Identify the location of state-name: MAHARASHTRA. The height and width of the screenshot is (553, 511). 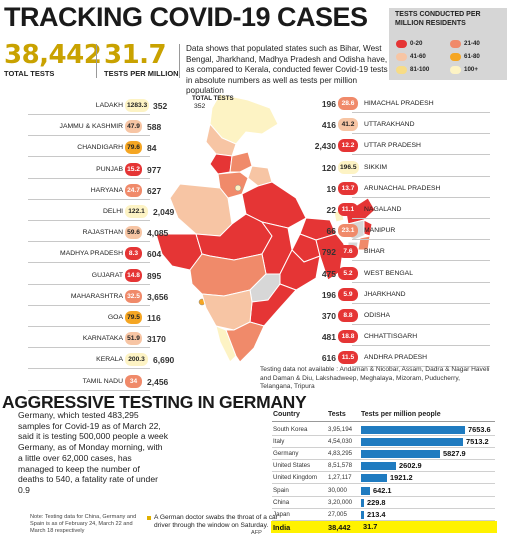
(96, 296).